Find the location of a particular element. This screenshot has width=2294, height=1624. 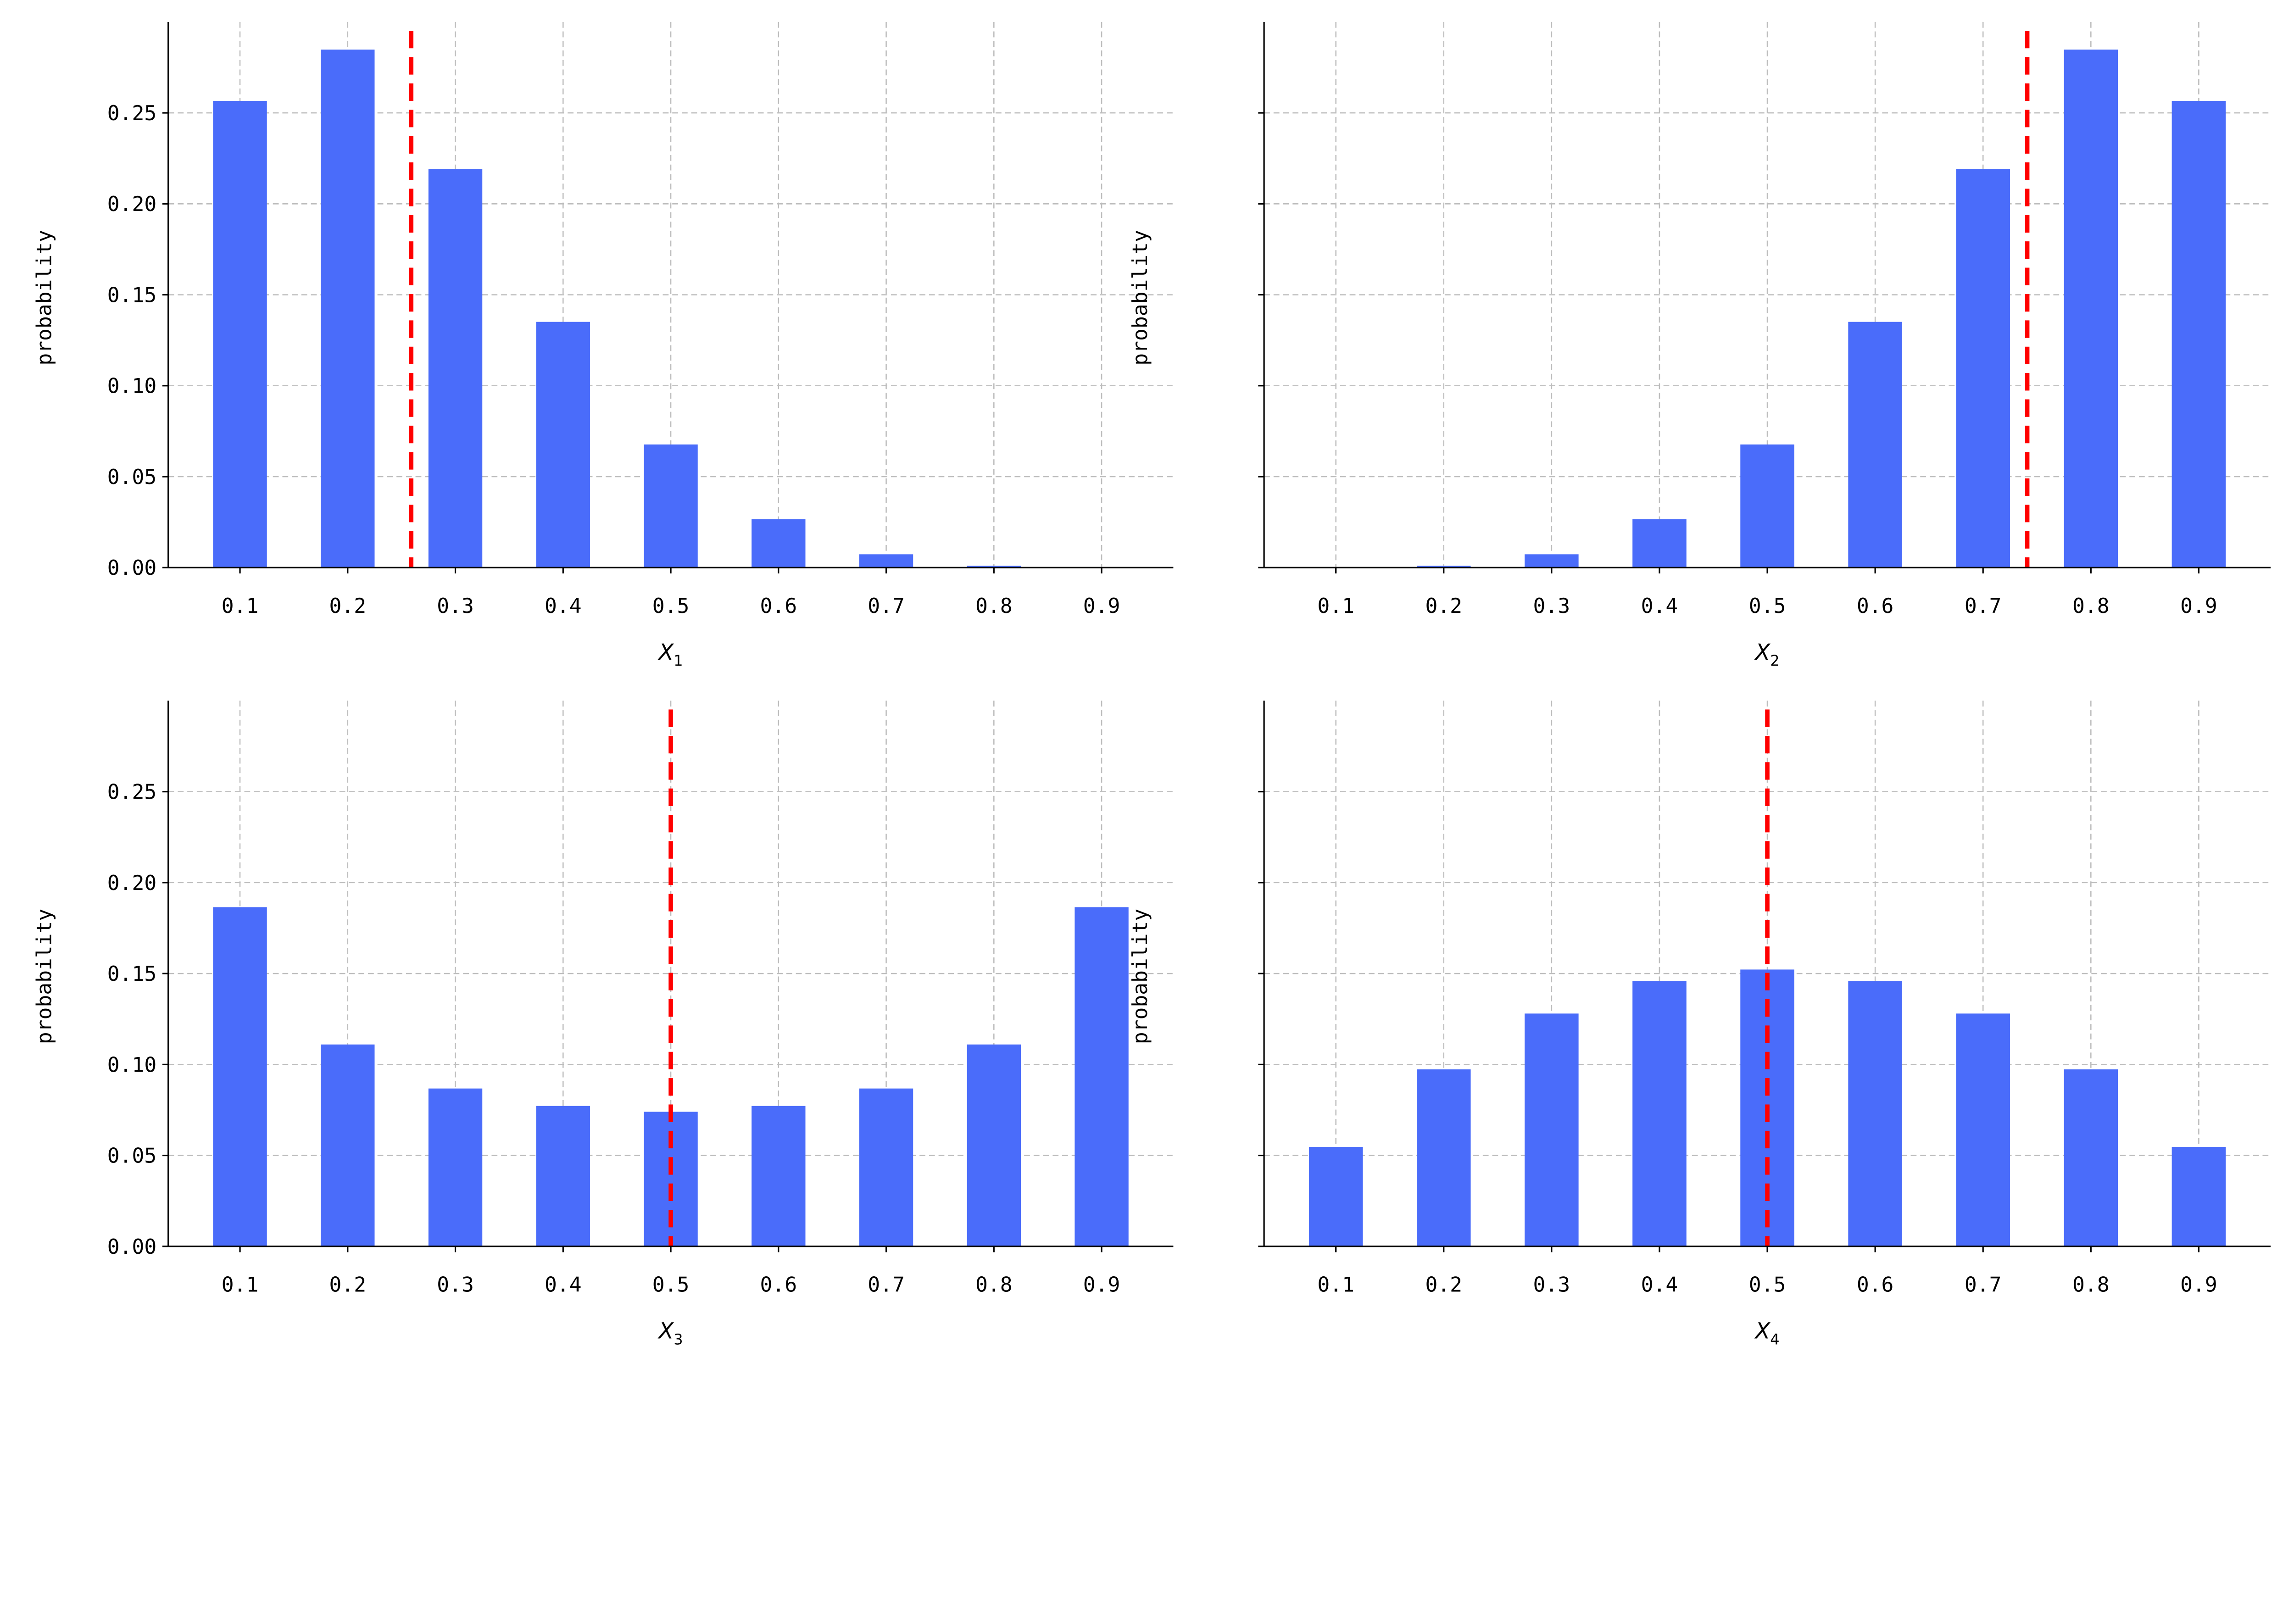

x-axis-label: X2 is located at coordinates (1767, 654).